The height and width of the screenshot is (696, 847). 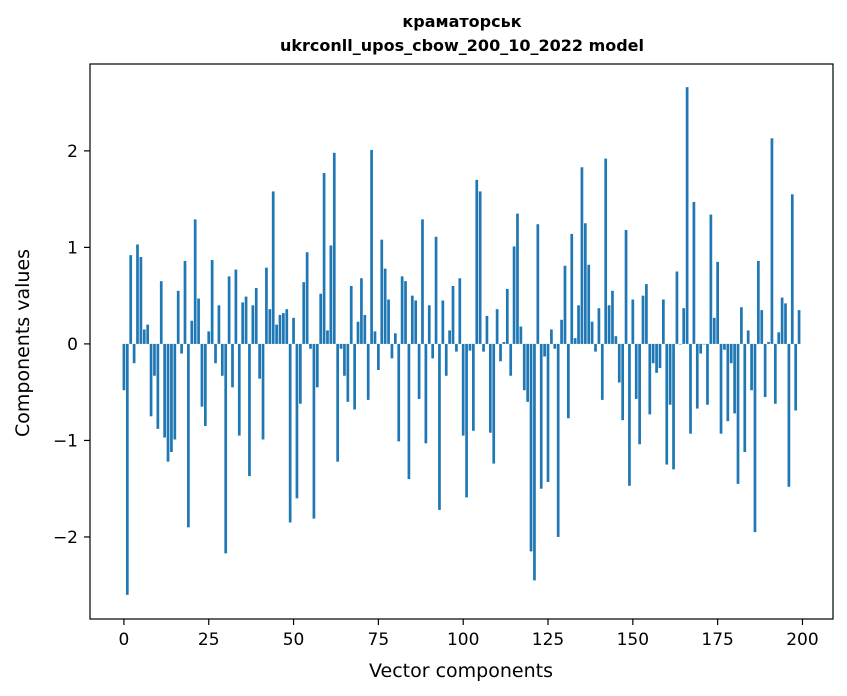 I want to click on y-tick-label: 2, so click(x=72, y=152).